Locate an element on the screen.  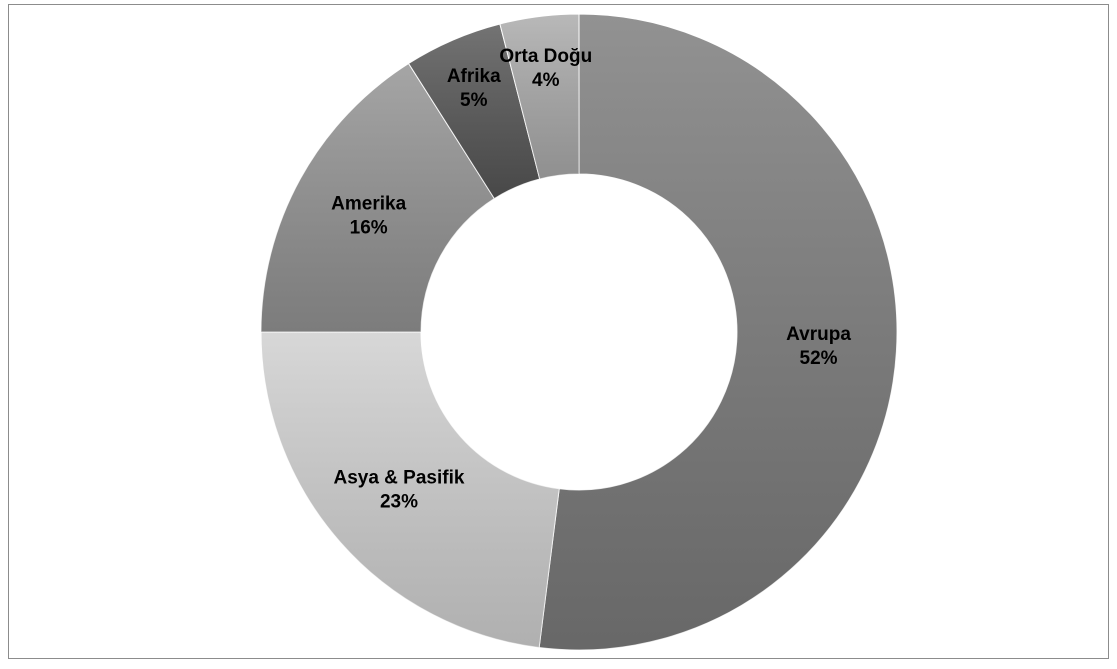
slice-label: Afrika is located at coordinates (474, 76).